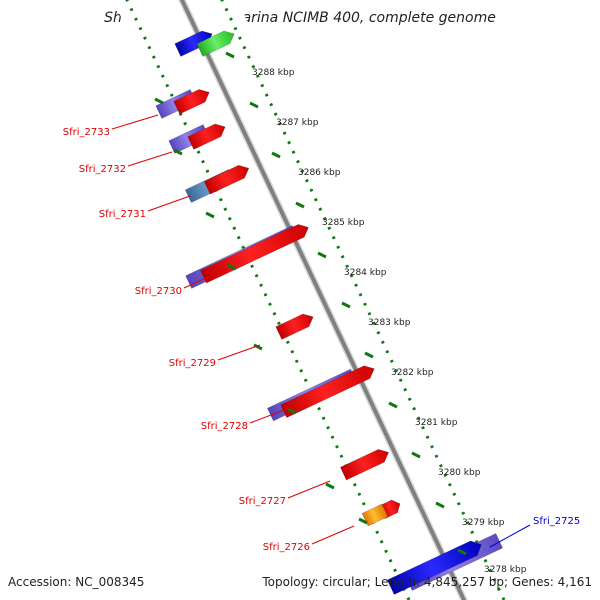 The height and width of the screenshot is (600, 600). I want to click on gene-label-sfri_2726: Sfri_2726, so click(286, 547).